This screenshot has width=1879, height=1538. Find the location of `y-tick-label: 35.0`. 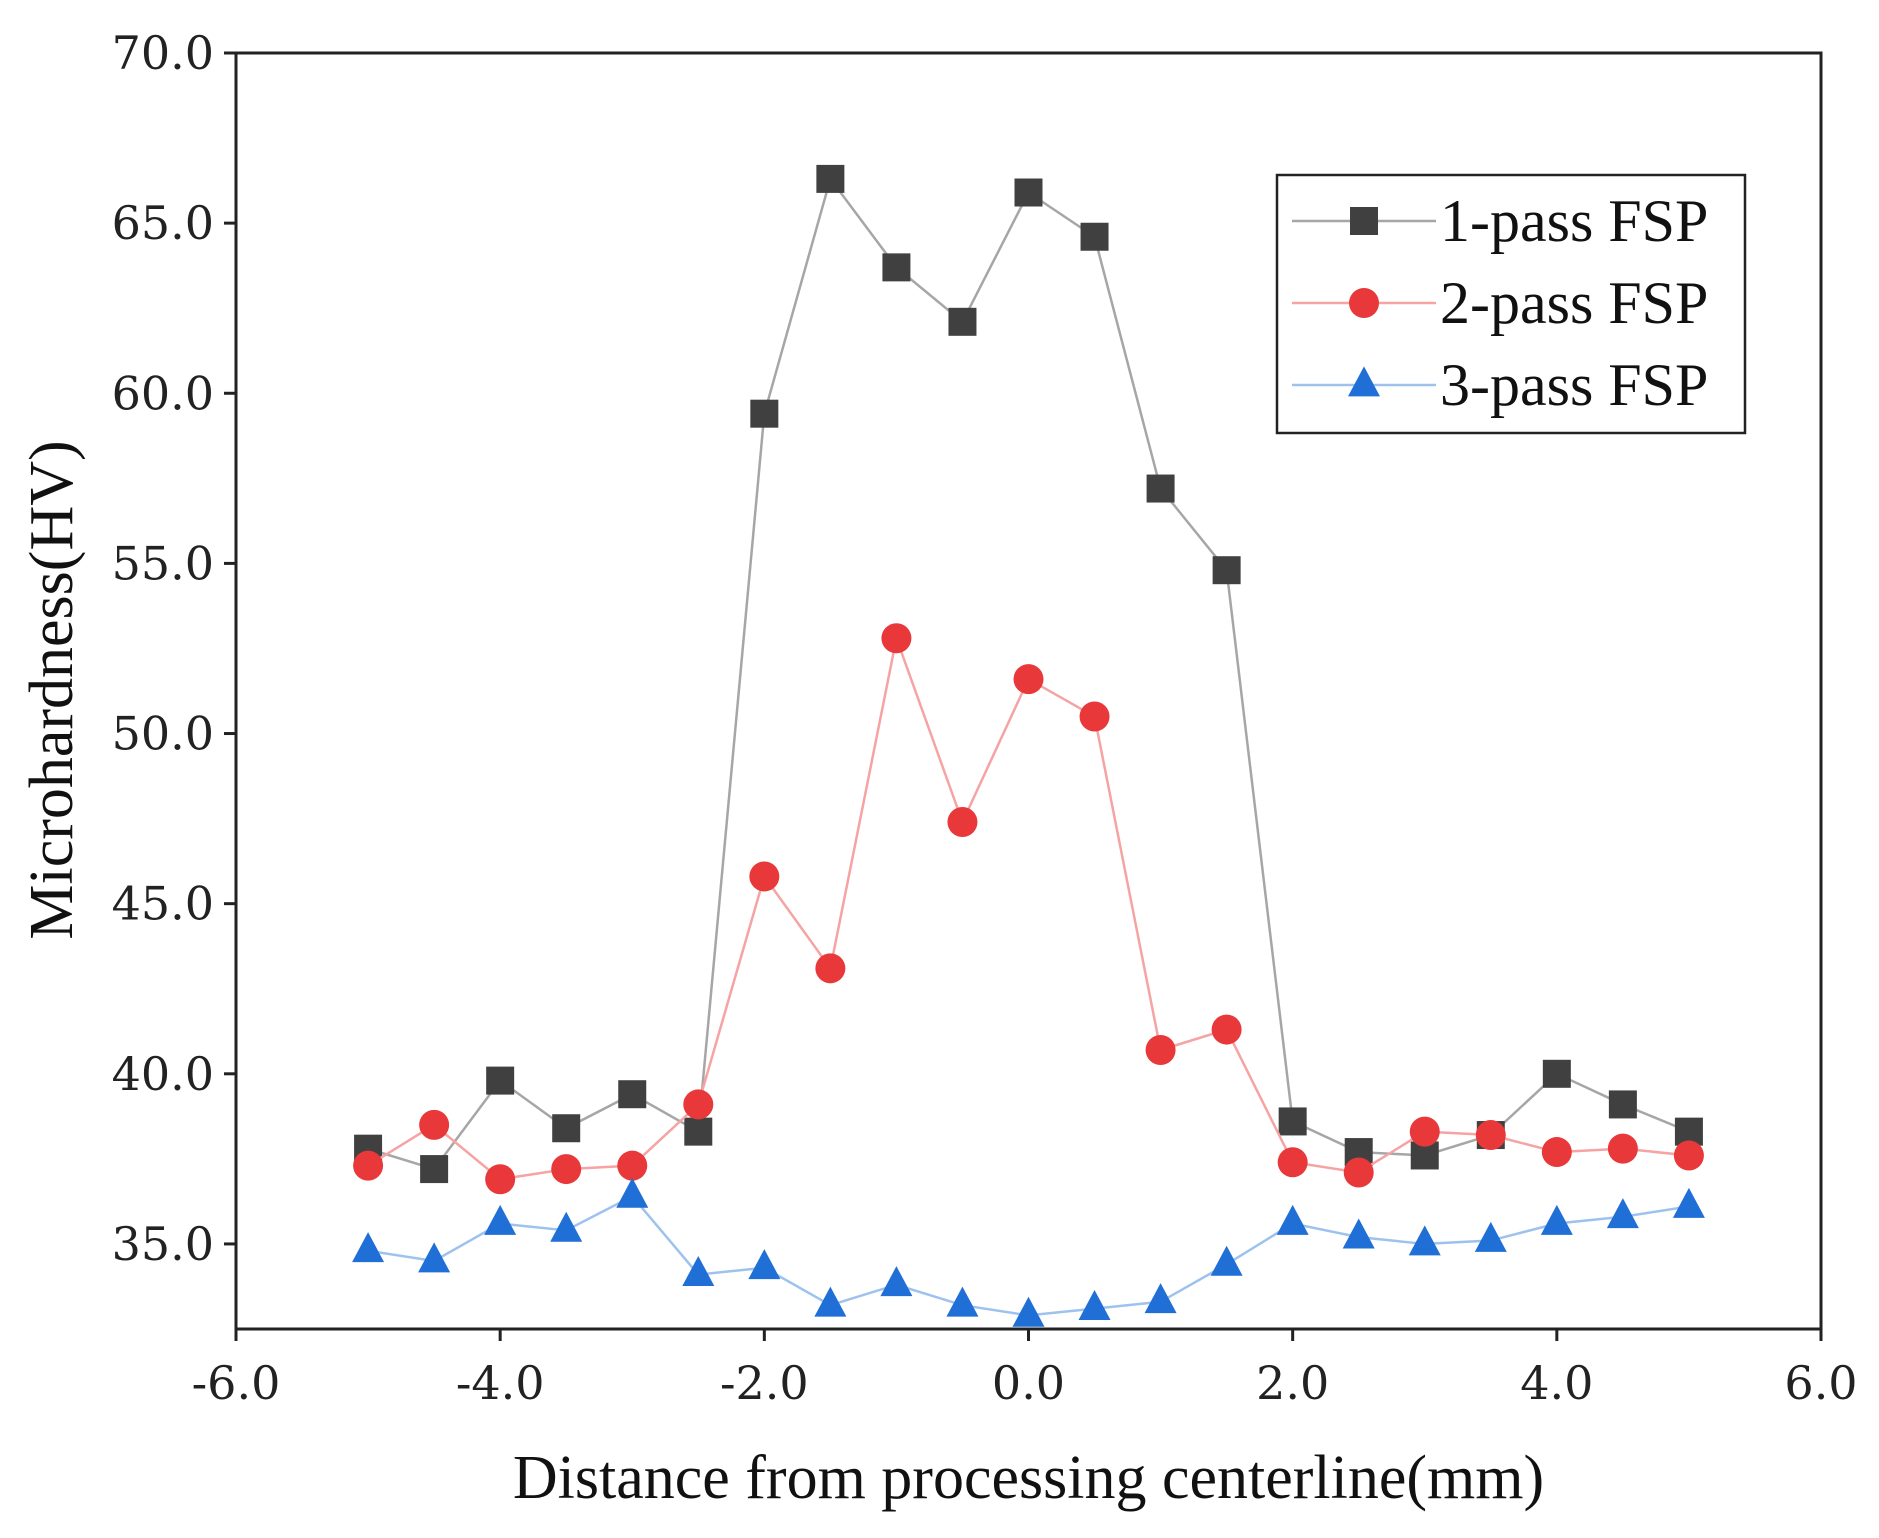

y-tick-label: 35.0 is located at coordinates (163, 1244).